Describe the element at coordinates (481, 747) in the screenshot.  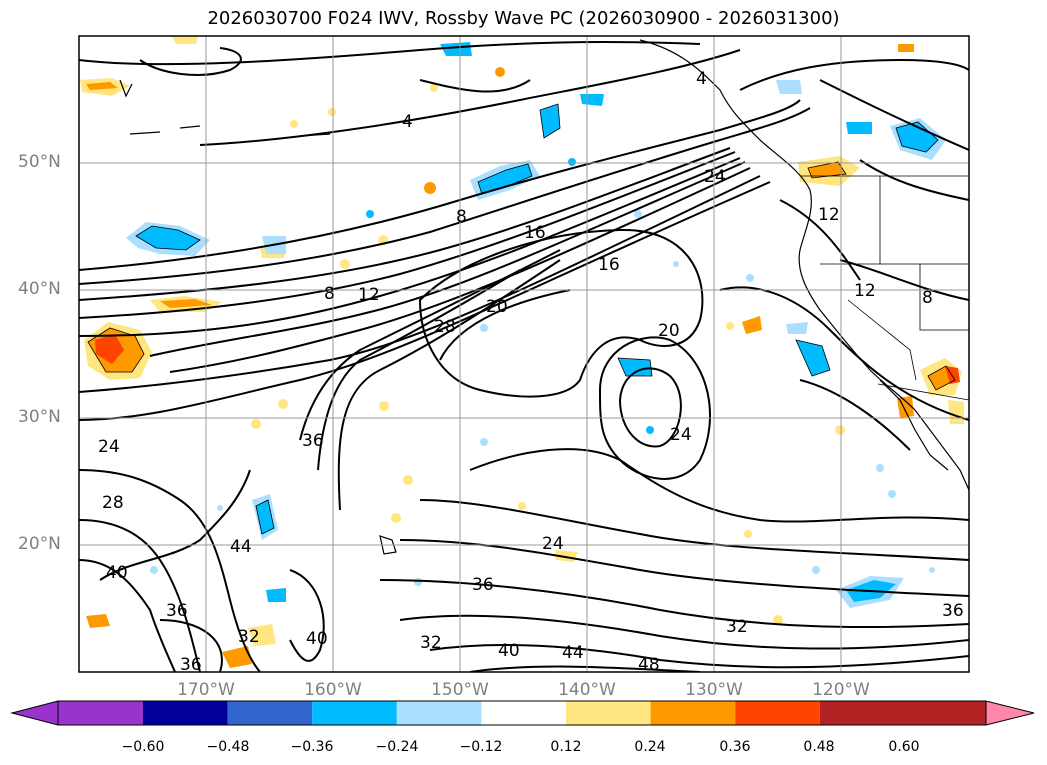
I see `colorbar-tick-label: −0.12` at that location.